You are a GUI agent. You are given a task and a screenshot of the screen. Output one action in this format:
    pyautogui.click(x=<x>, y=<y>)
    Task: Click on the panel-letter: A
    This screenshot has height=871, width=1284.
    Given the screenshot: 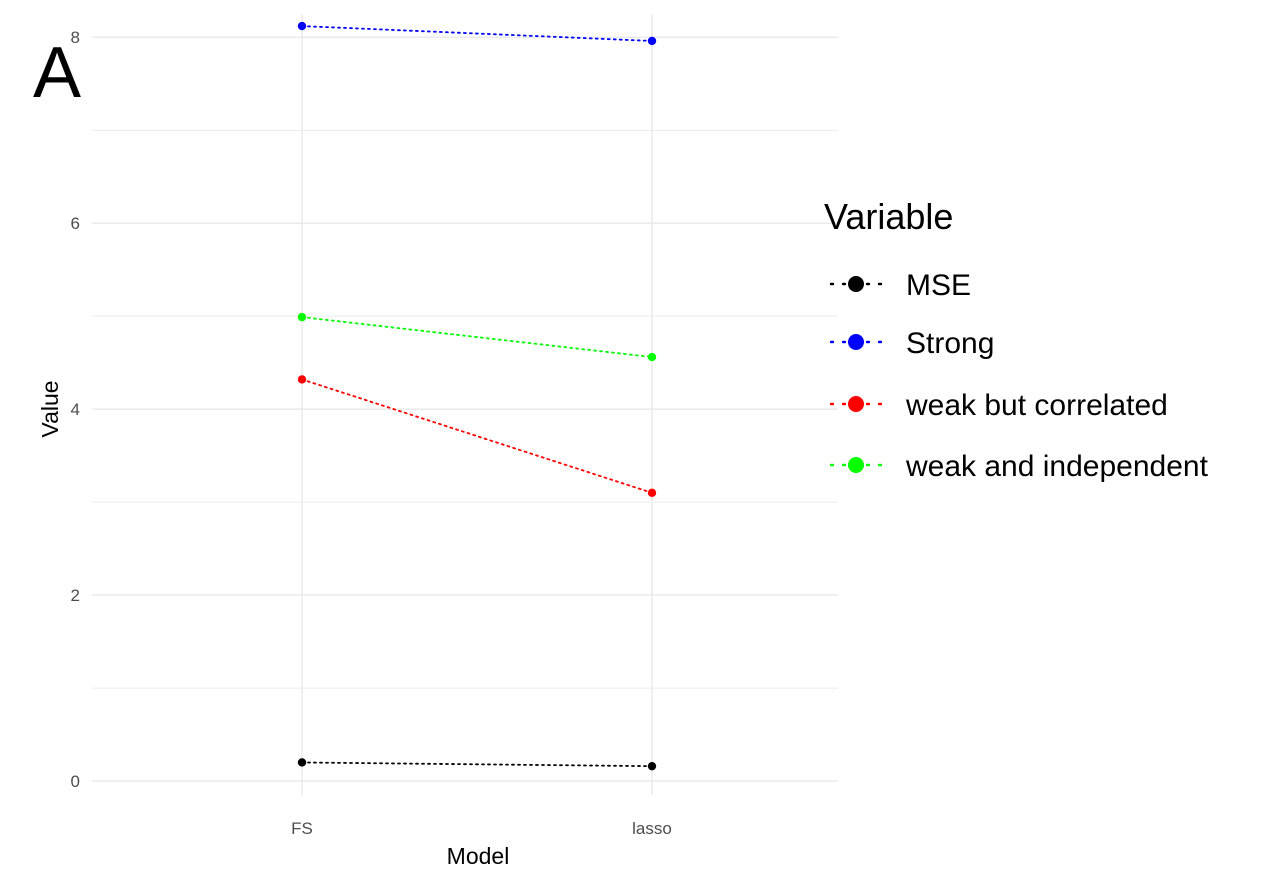 What is the action you would take?
    pyautogui.click(x=57, y=73)
    